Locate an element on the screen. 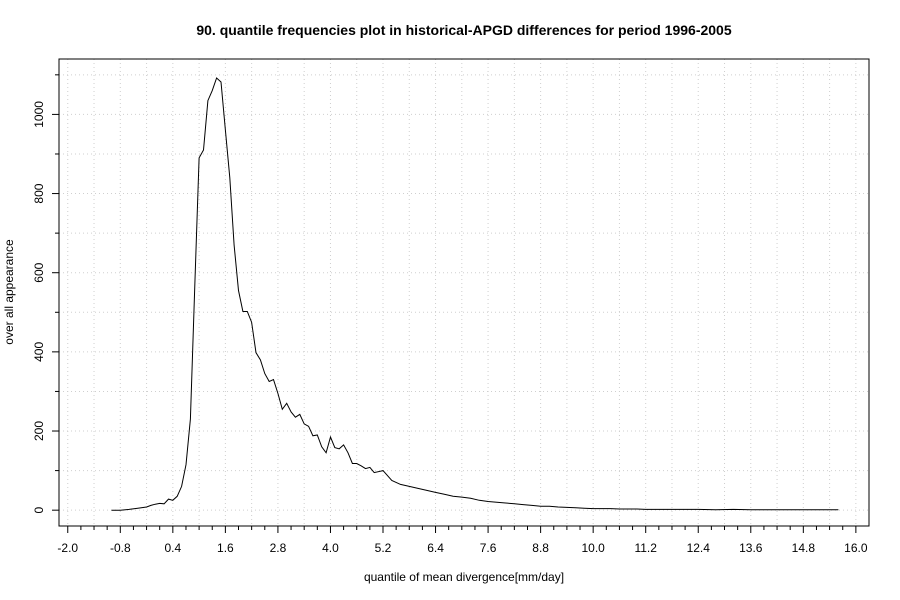 The image size is (900, 600). x-tick-label: 8.8 is located at coordinates (540, 548).